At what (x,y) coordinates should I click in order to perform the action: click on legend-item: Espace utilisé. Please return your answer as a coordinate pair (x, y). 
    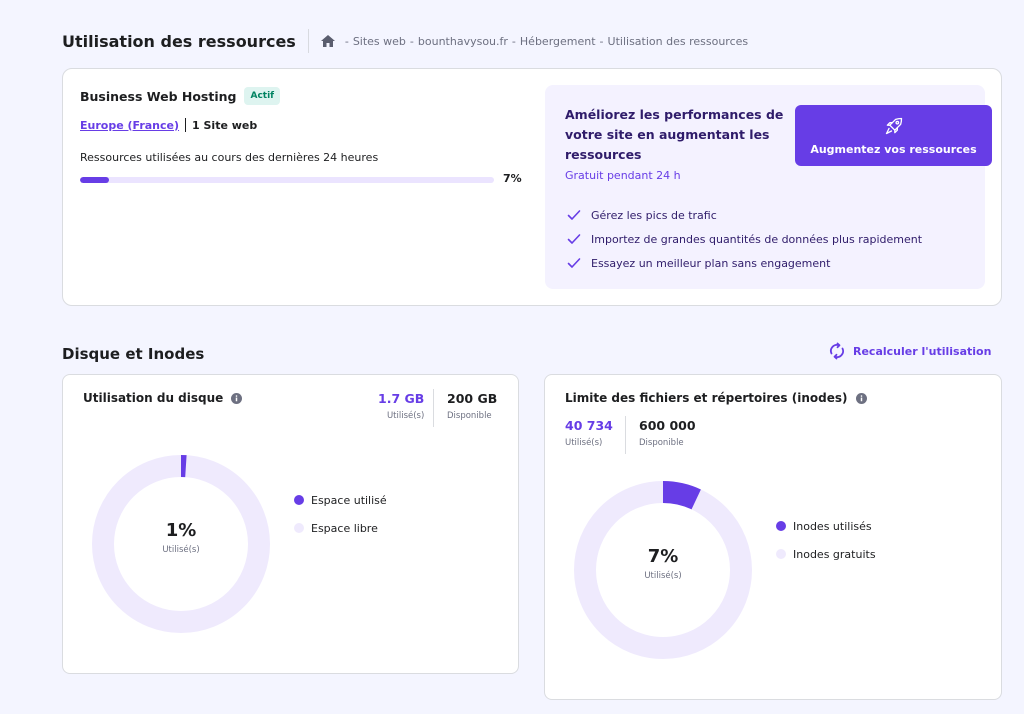
    Looking at the image, I should click on (340, 500).